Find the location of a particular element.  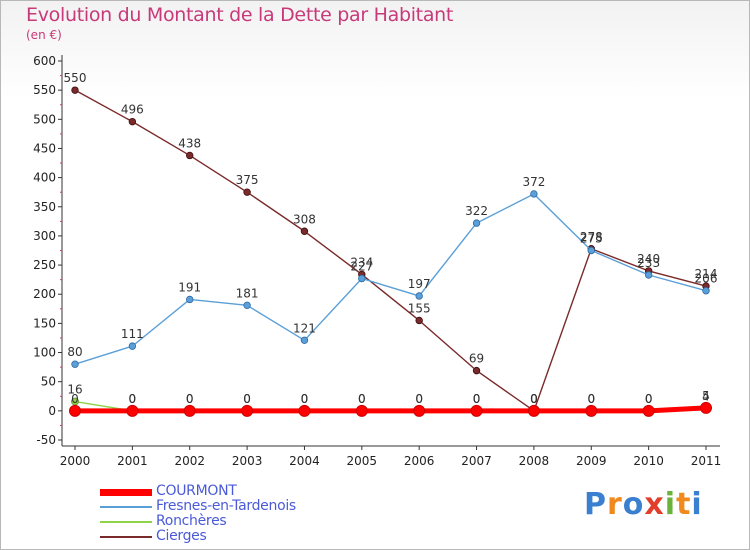

x-tick-label: 2001 is located at coordinates (132, 461).